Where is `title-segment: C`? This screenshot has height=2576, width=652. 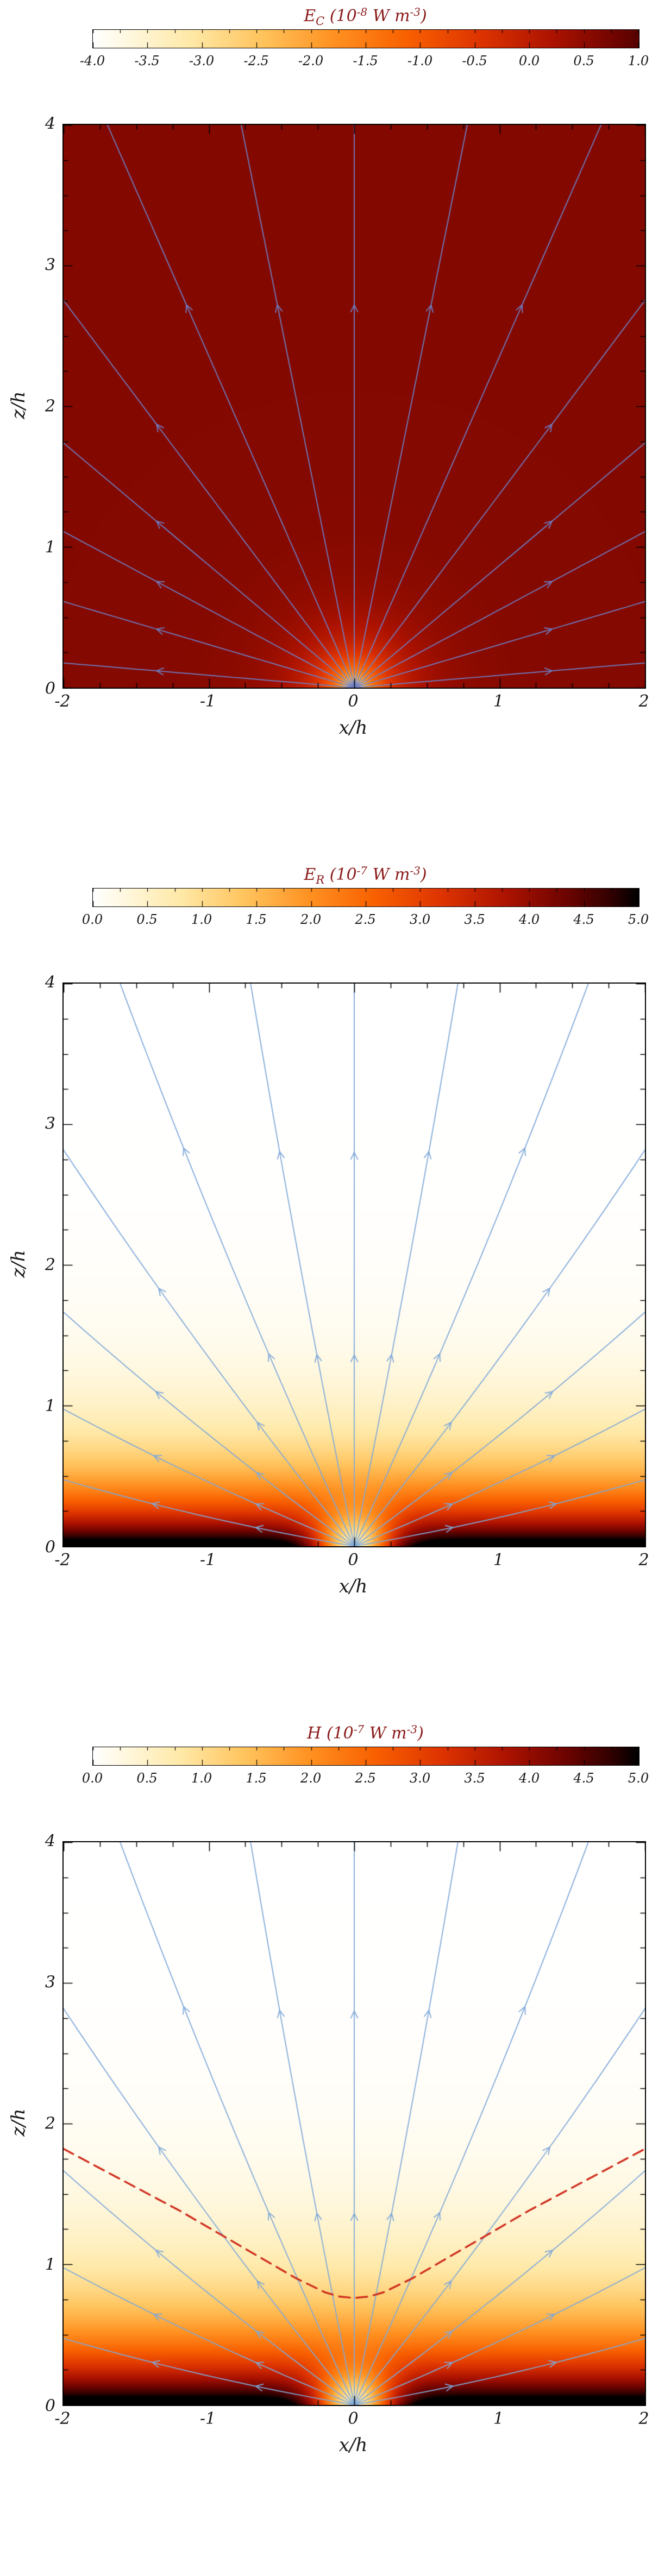
title-segment: C is located at coordinates (320, 21).